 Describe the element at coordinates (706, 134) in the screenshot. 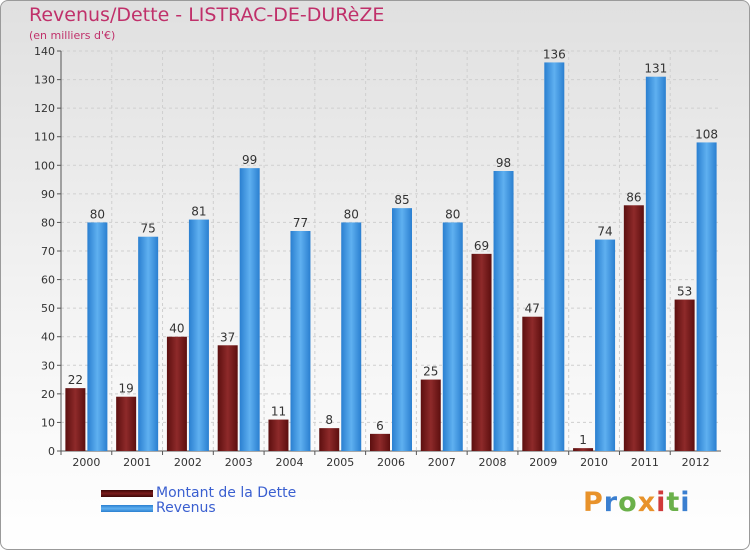

I see `data-label-revenus-2012: 108` at that location.